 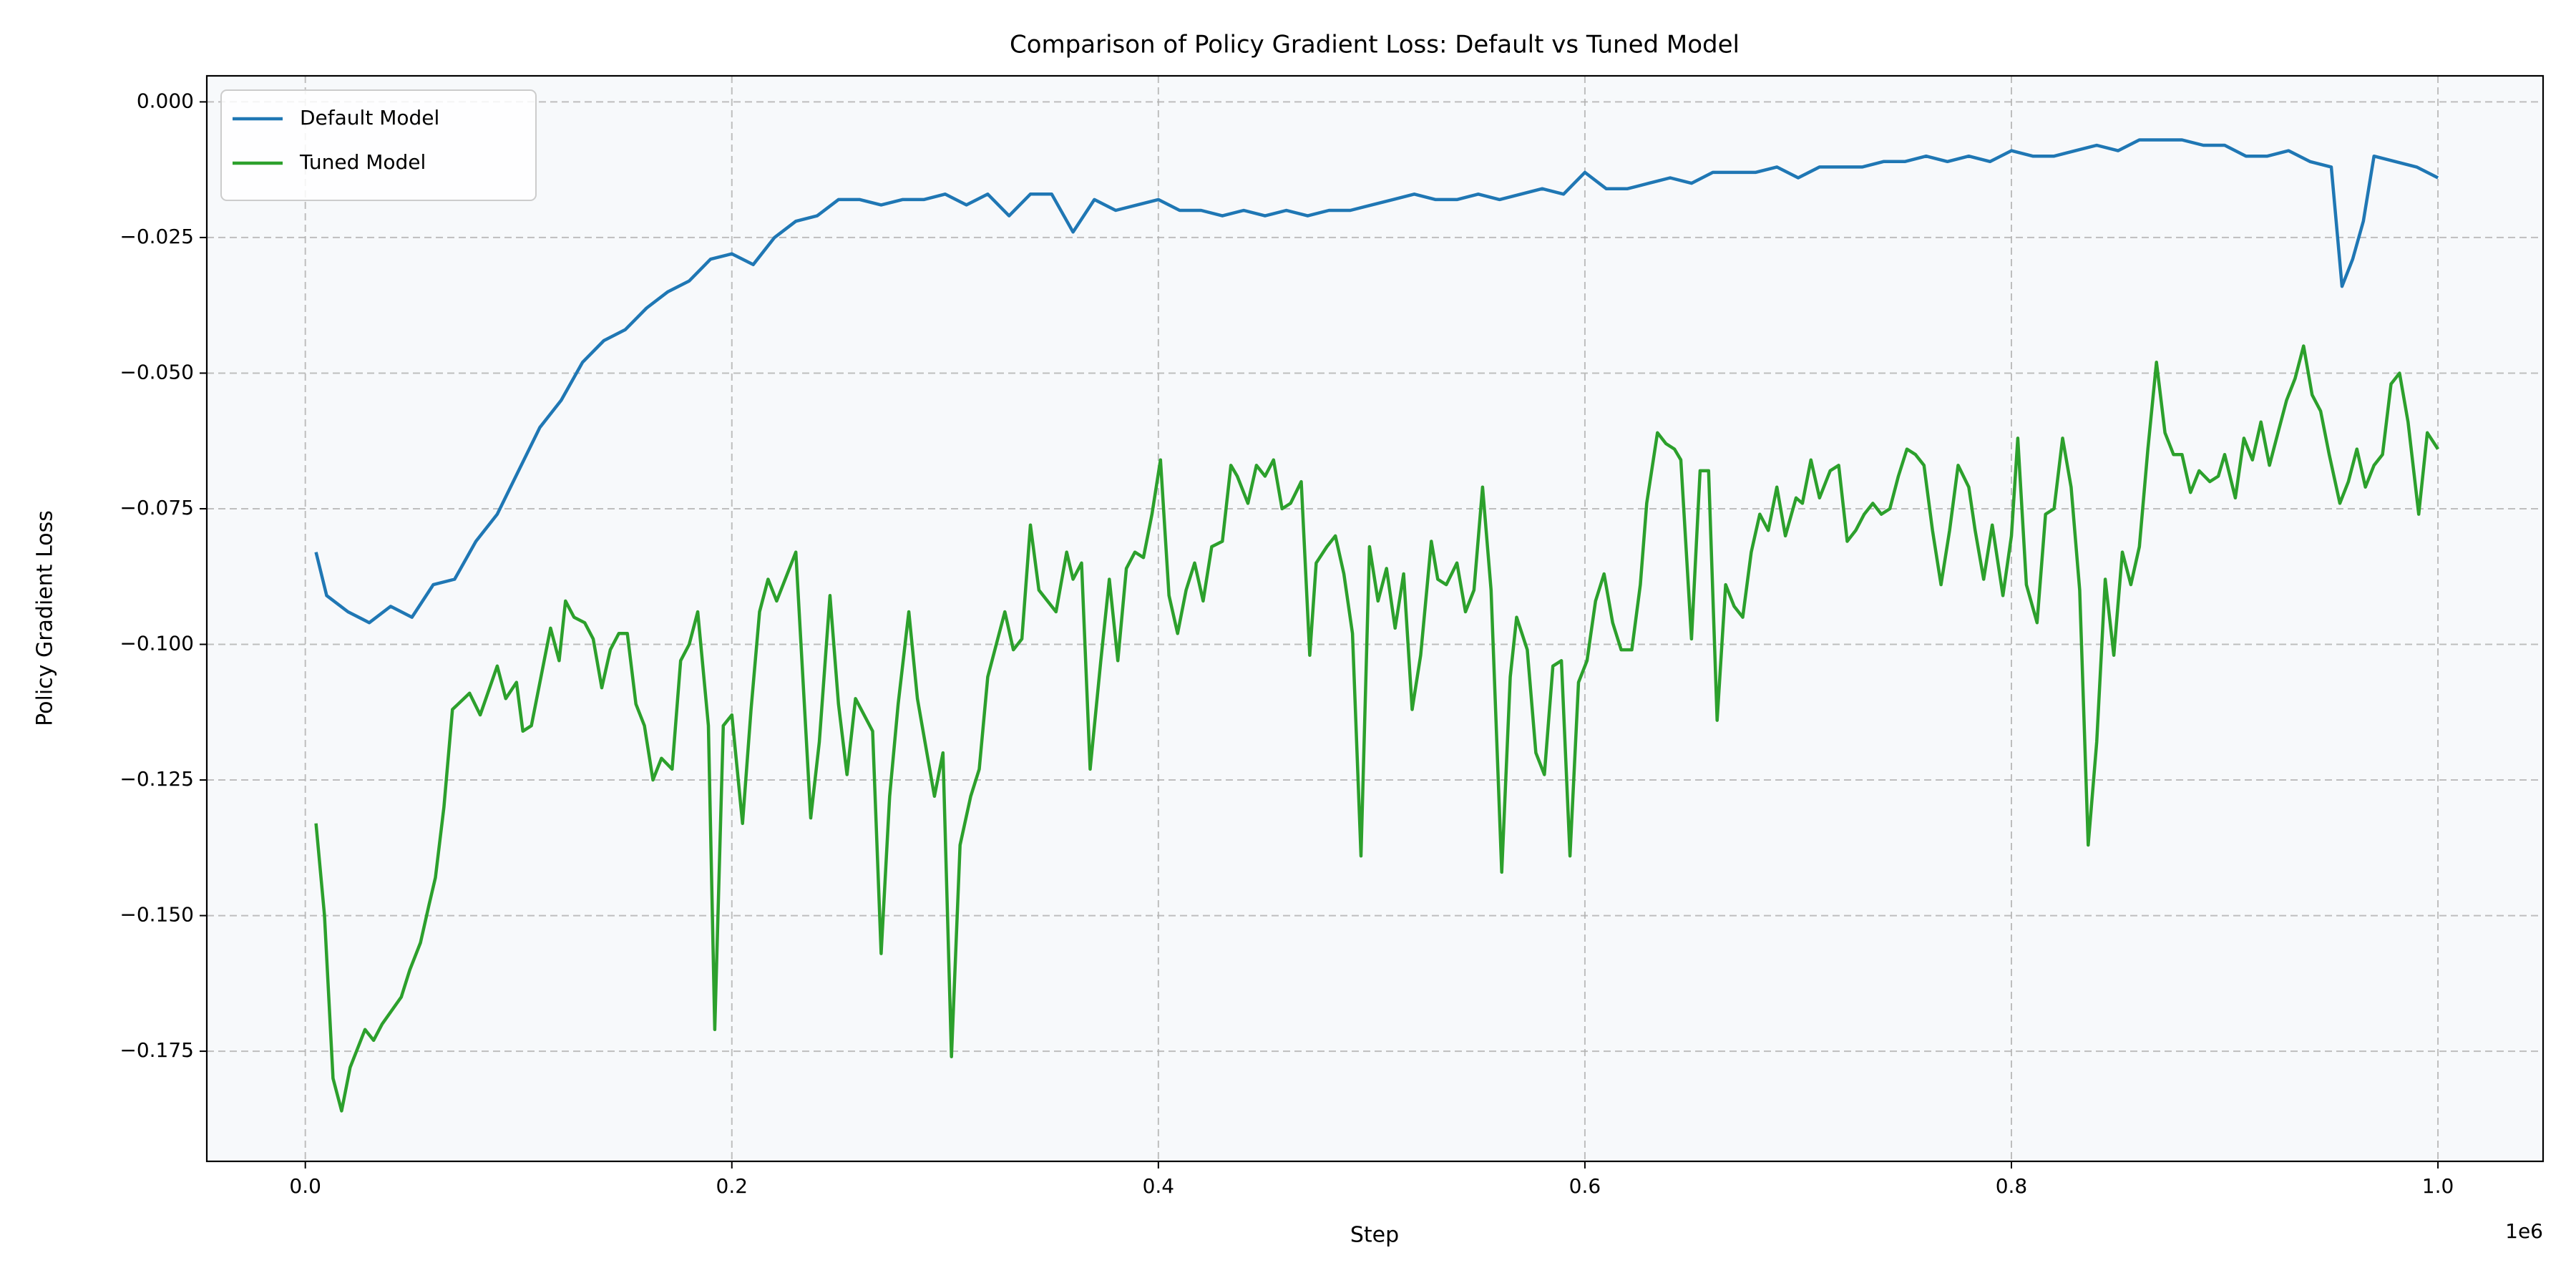 I want to click on legend-box, so click(x=378, y=145).